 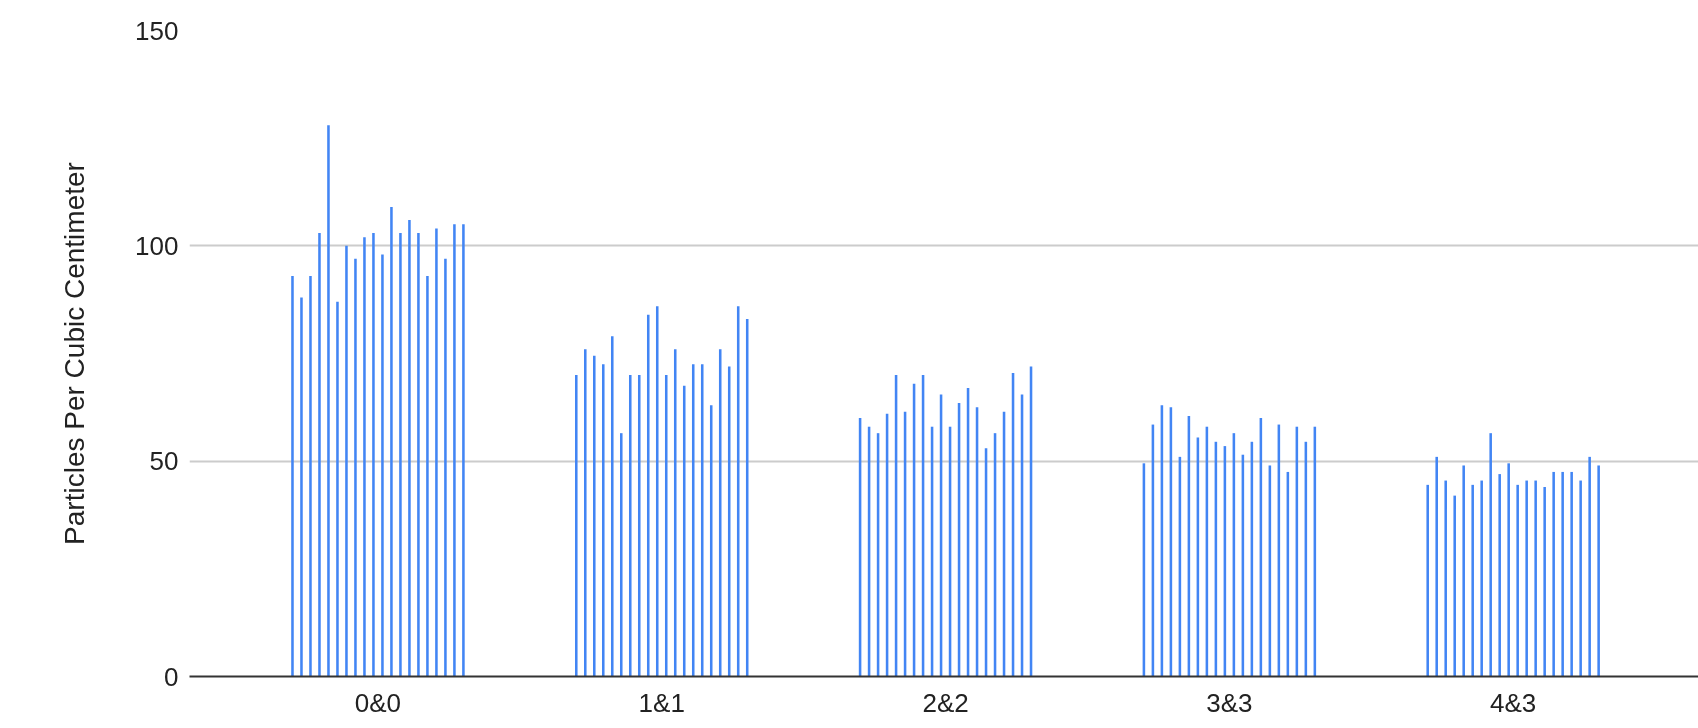 I want to click on y-axis-title: Particles Per Cubic Centimeter, so click(x=75, y=353).